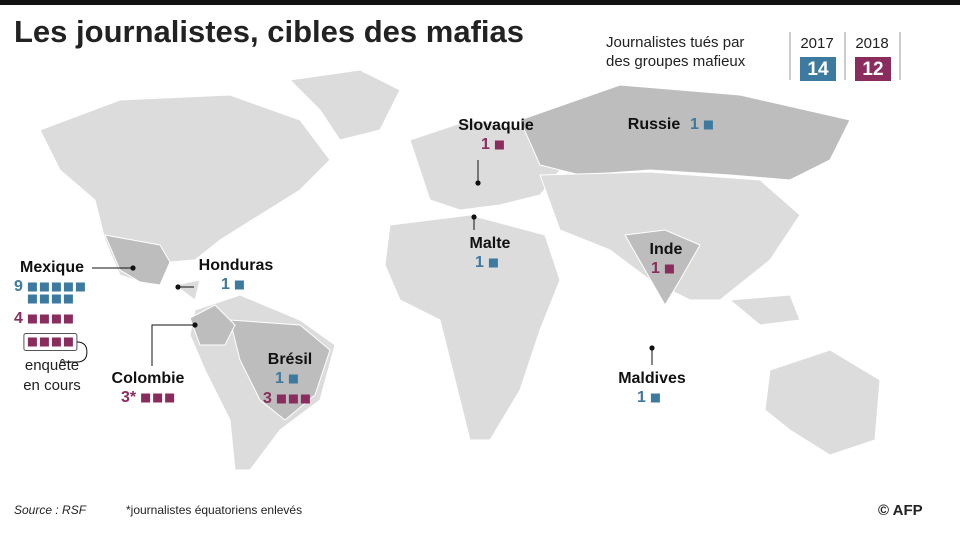  I want to click on country-name: Honduras, so click(236, 265).